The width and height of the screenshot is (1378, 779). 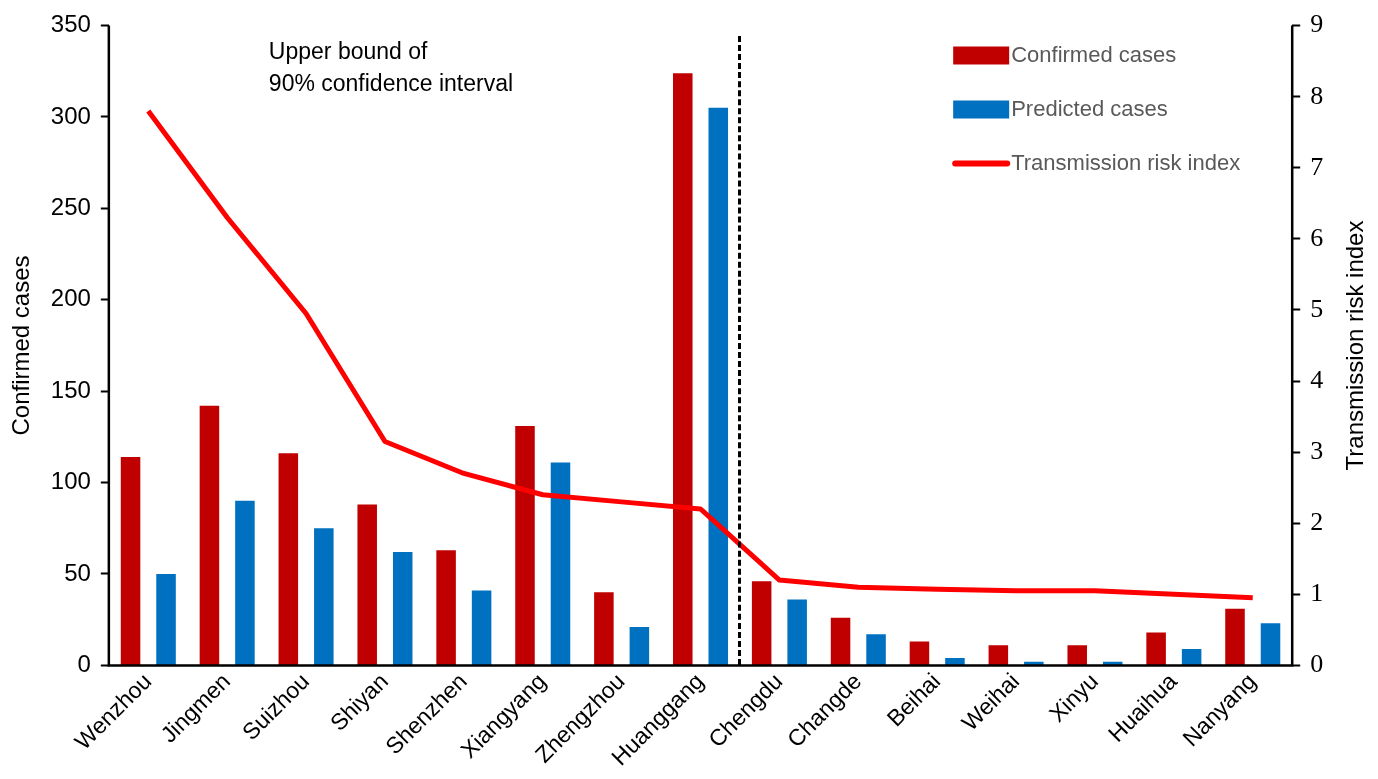 What do you see at coordinates (1317, 308) in the screenshot?
I see `y2-tick-label: 5` at bounding box center [1317, 308].